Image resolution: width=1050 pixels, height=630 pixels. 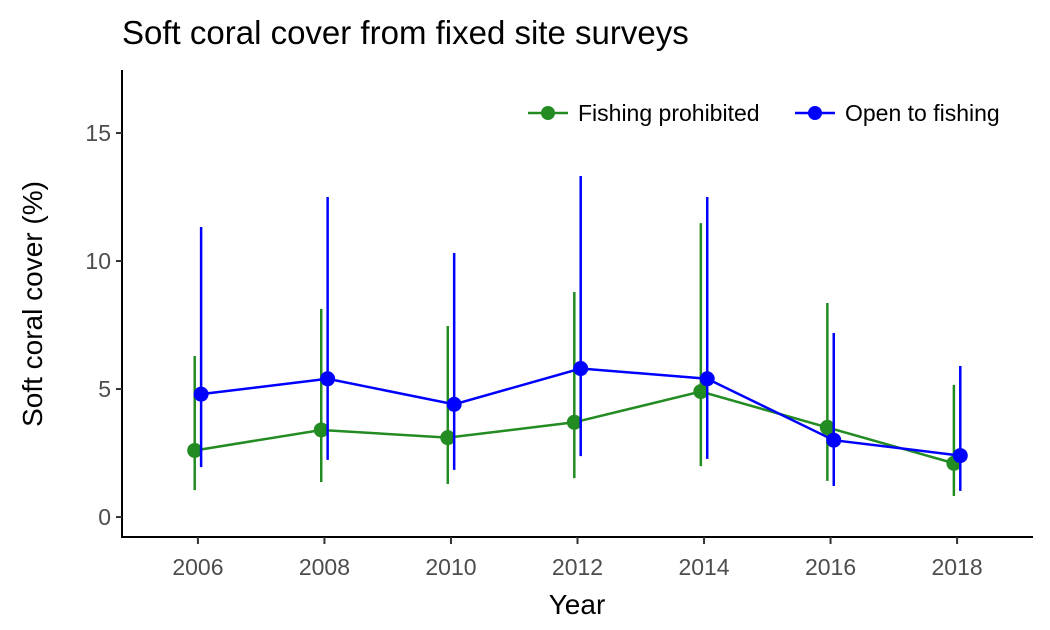 I want to click on x-tick-label: 2006, so click(x=197, y=567).